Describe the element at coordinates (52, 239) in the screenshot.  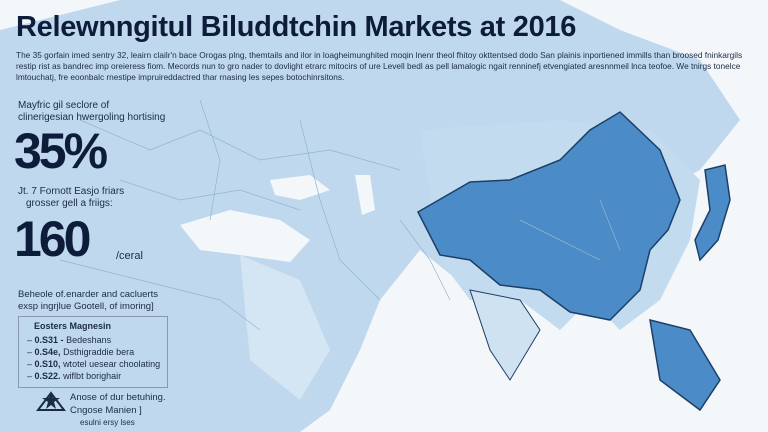
I see `stat-2-value: 160` at that location.